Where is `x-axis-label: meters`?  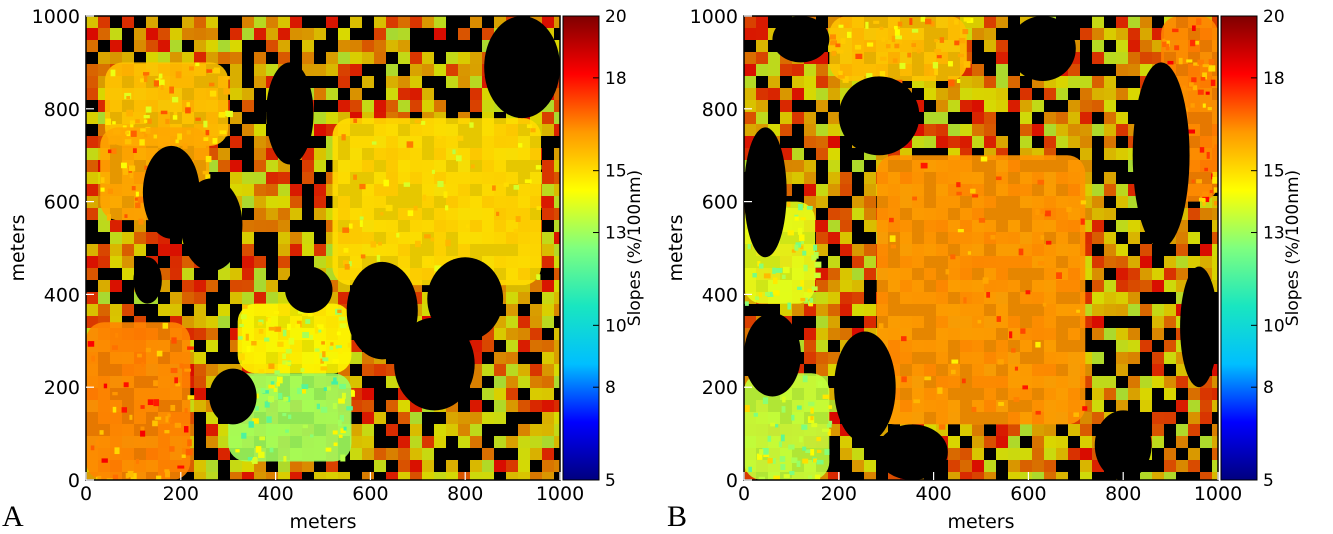
x-axis-label: meters is located at coordinates (322, 520).